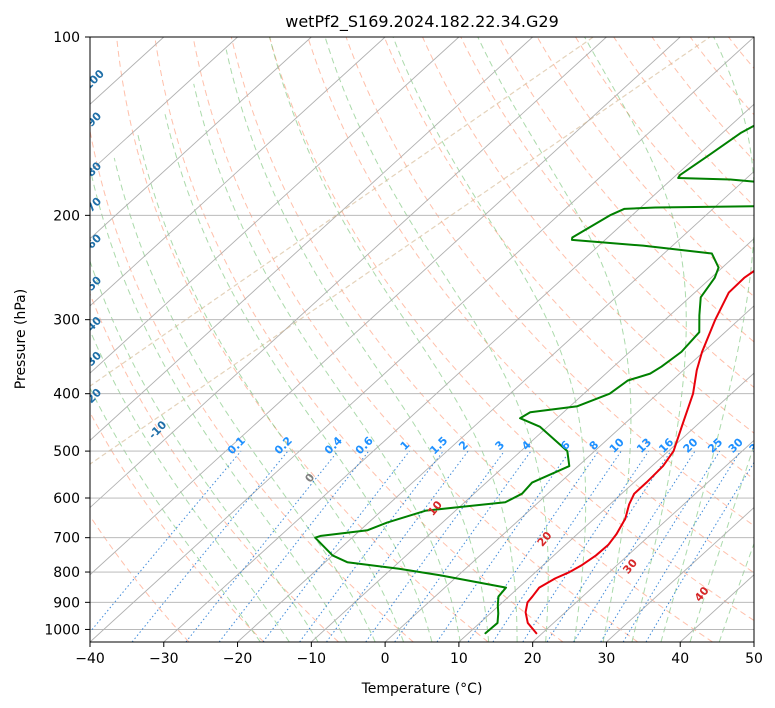  I want to click on x-tick-label: 10, so click(459, 659).